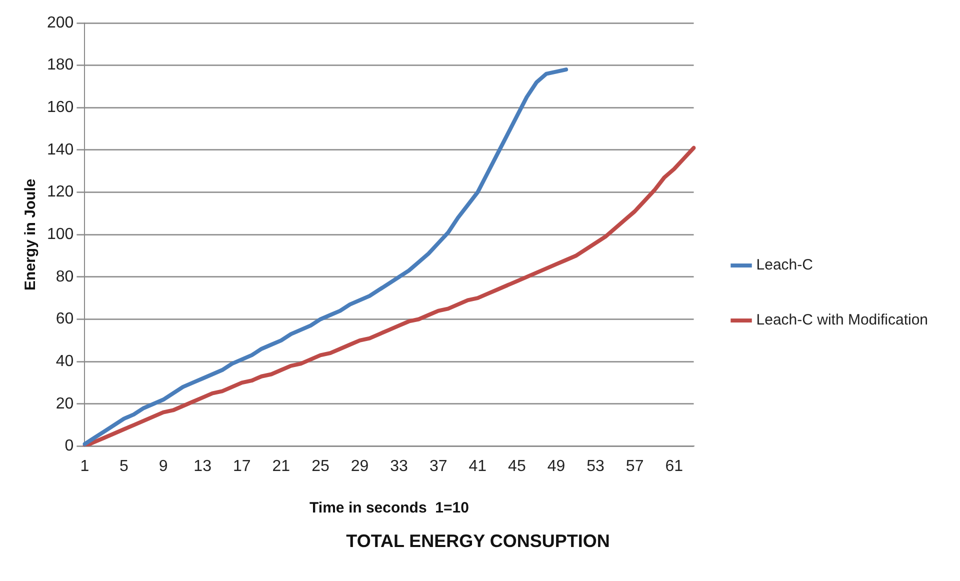 The image size is (960, 581). I want to click on text: TOTAL ENERGY CONSUPTION, so click(478, 541).